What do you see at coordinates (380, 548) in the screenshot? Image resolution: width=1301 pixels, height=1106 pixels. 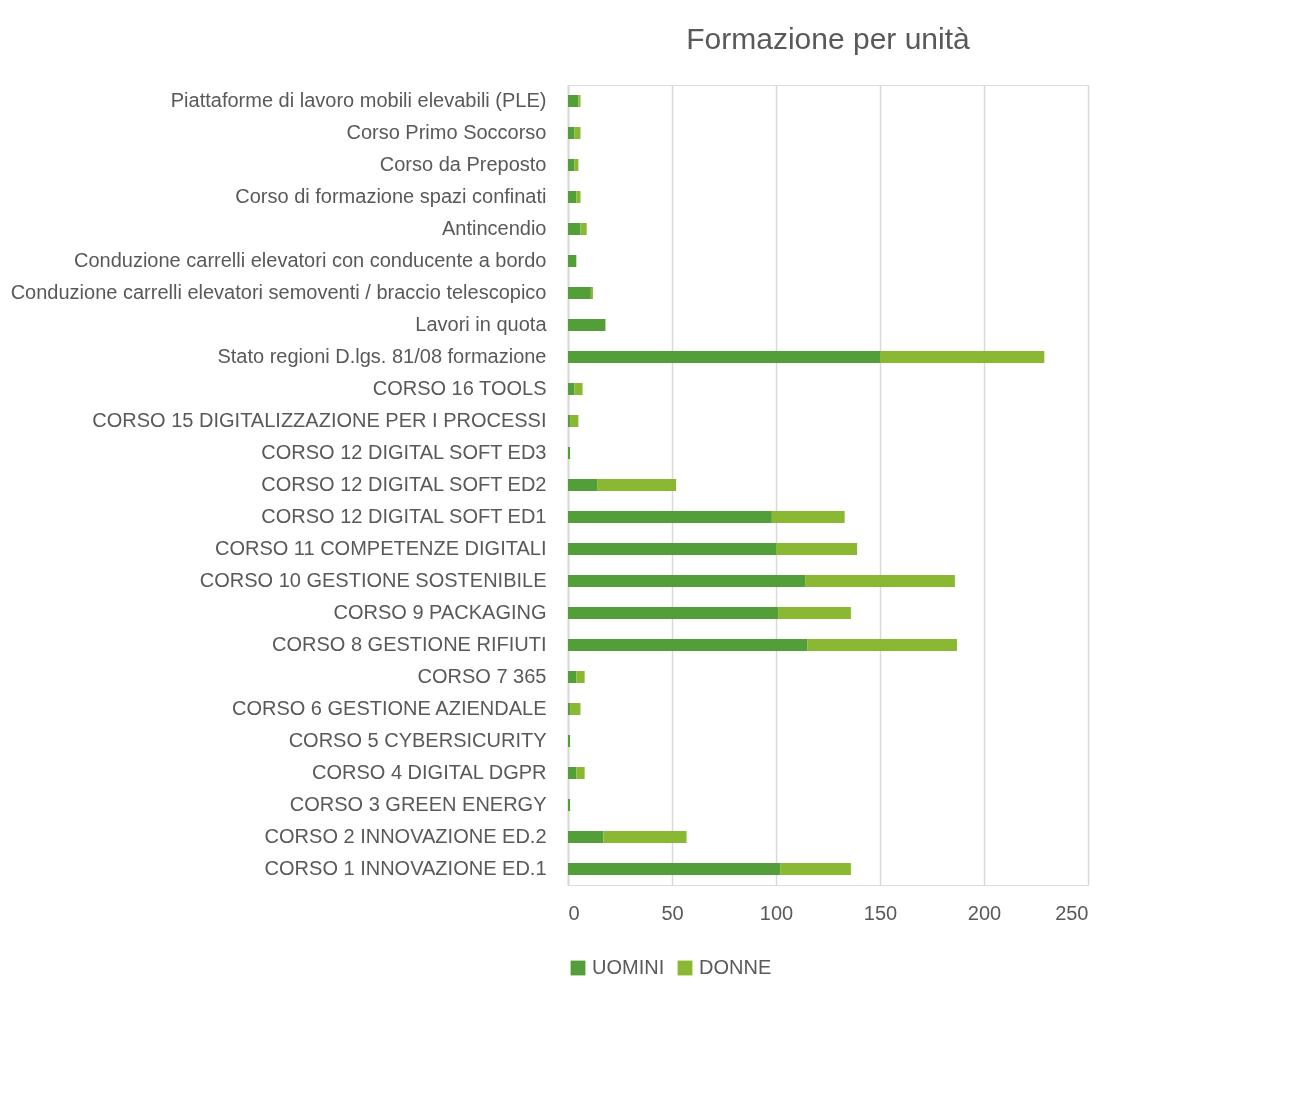 I see `y-tick-label: CORSO 11 COMPETENZE DIGITALI` at bounding box center [380, 548].